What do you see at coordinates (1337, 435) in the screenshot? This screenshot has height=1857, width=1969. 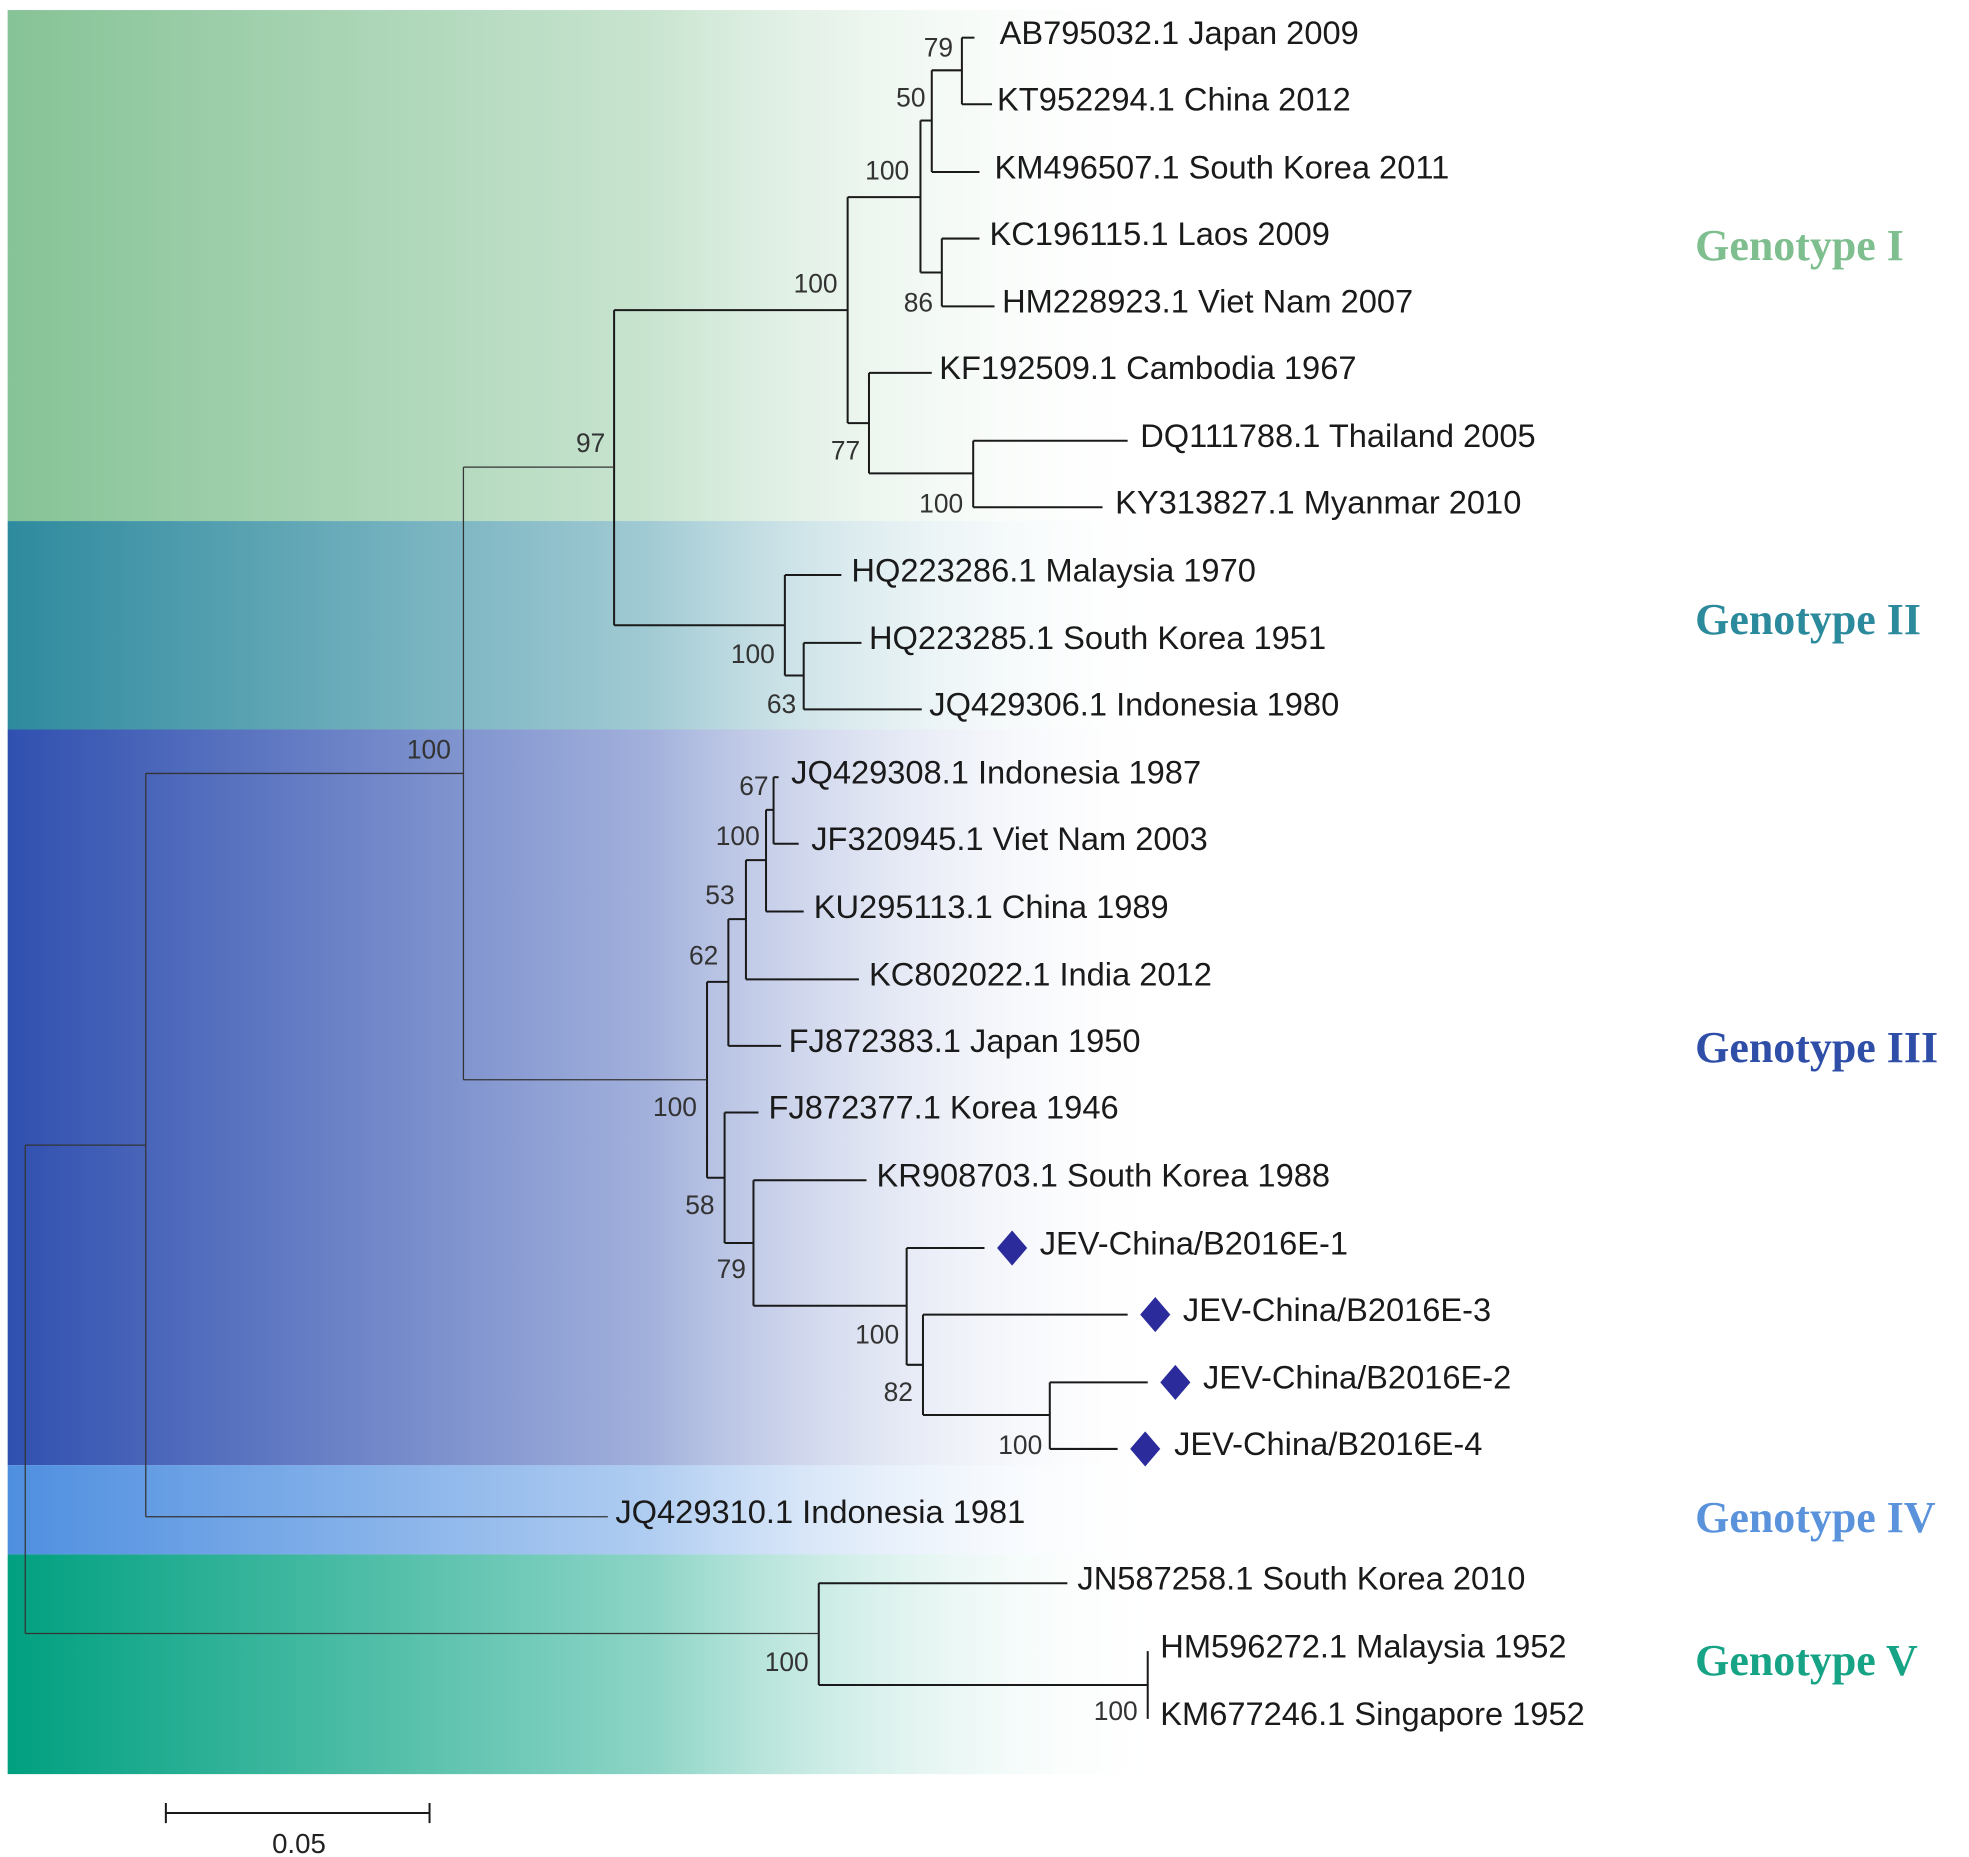 I see `taxon-label: DQ111788.1 Thailand 2005` at bounding box center [1337, 435].